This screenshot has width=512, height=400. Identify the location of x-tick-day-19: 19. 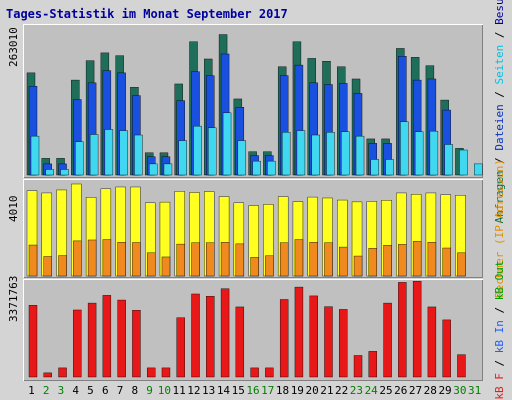
(297, 390).